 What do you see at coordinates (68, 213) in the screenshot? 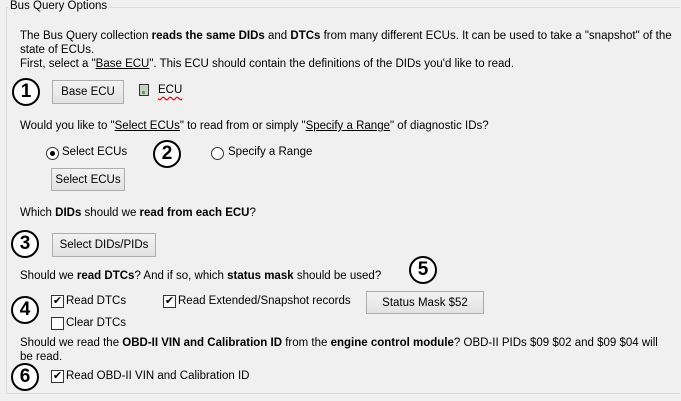
I see `question-bold: DIDs` at bounding box center [68, 213].